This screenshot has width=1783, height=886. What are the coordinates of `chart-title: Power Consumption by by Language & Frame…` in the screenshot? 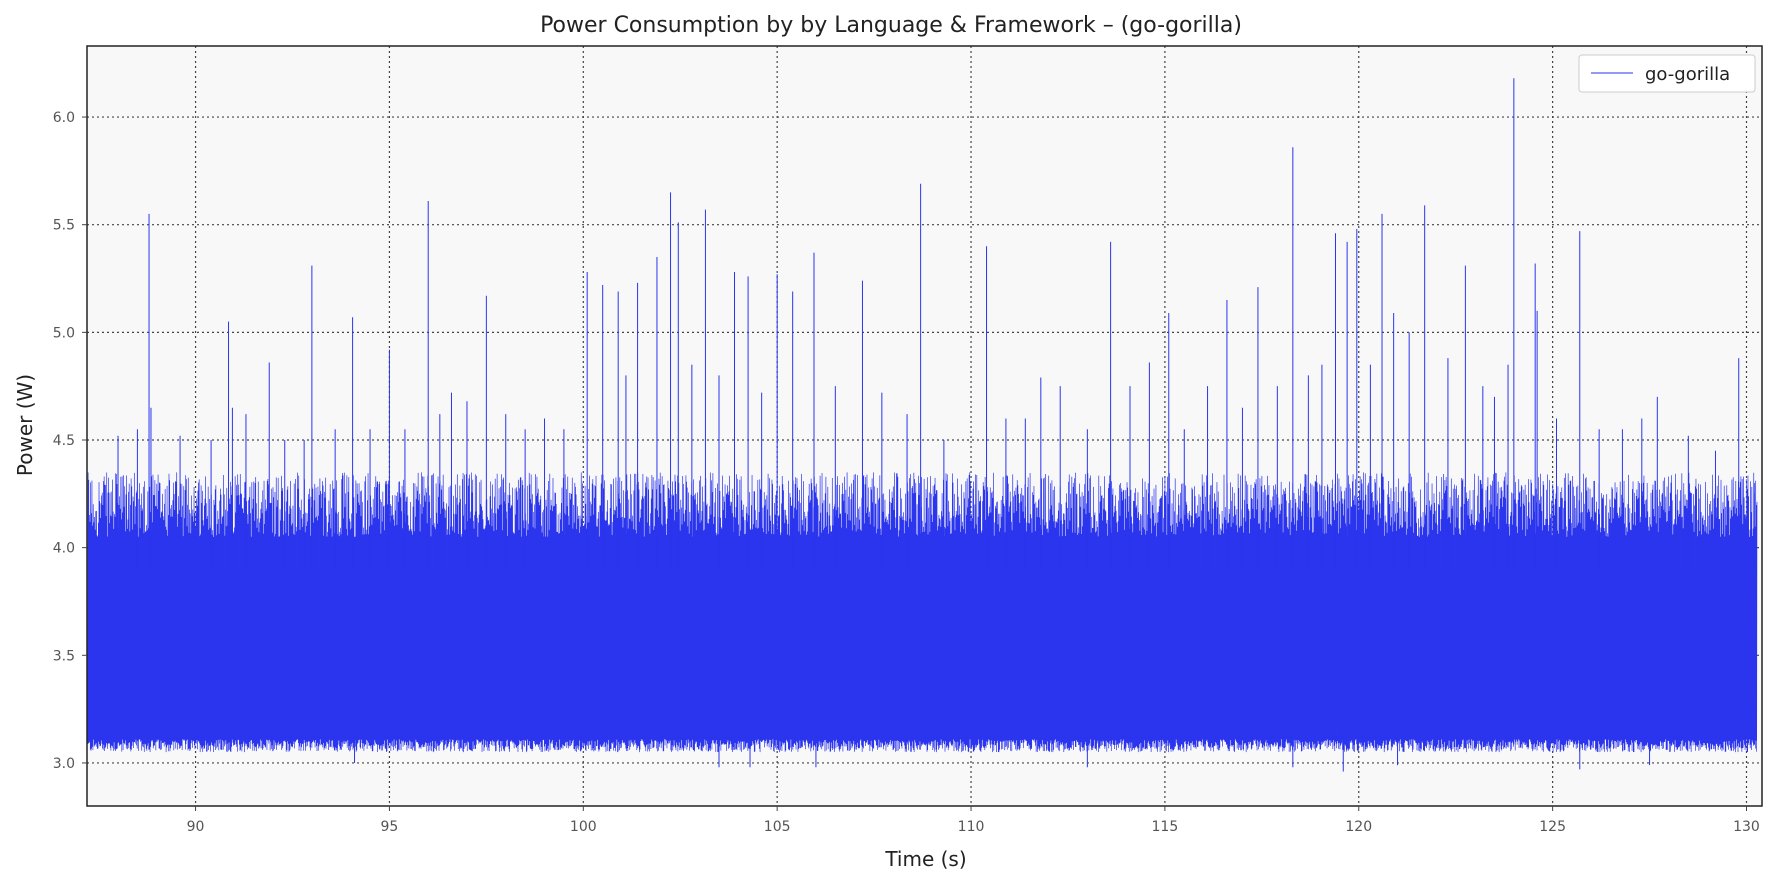 It's located at (891, 25).